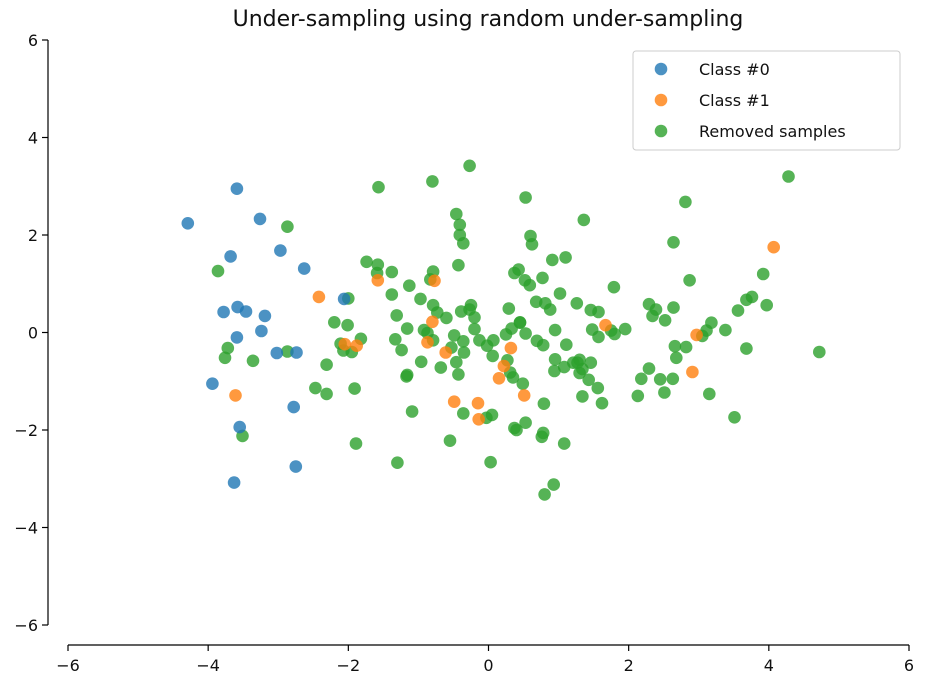 Image resolution: width=928 pixels, height=695 pixels. Describe the element at coordinates (68, 665) in the screenshot. I see `x-tick-label: −6` at that location.